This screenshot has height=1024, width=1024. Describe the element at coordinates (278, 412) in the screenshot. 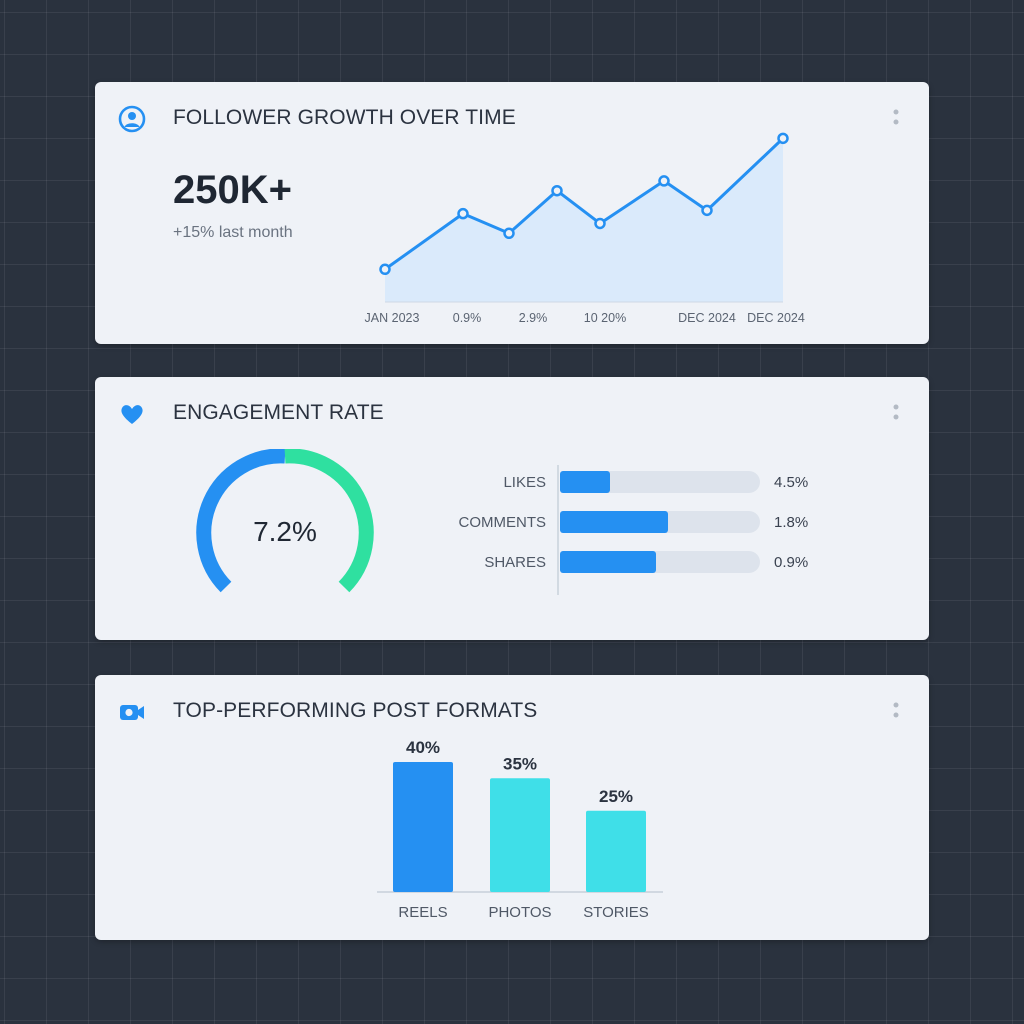

I see `engagement-rate-title: ENGAGEMENT RATE` at that location.